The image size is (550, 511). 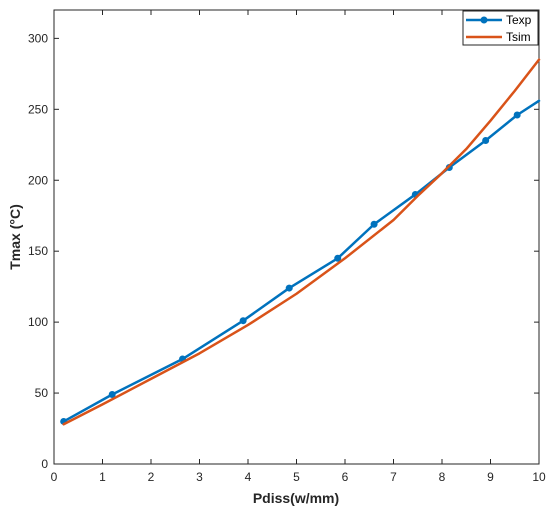 I want to click on x-tick-label: 4, so click(x=248, y=477).